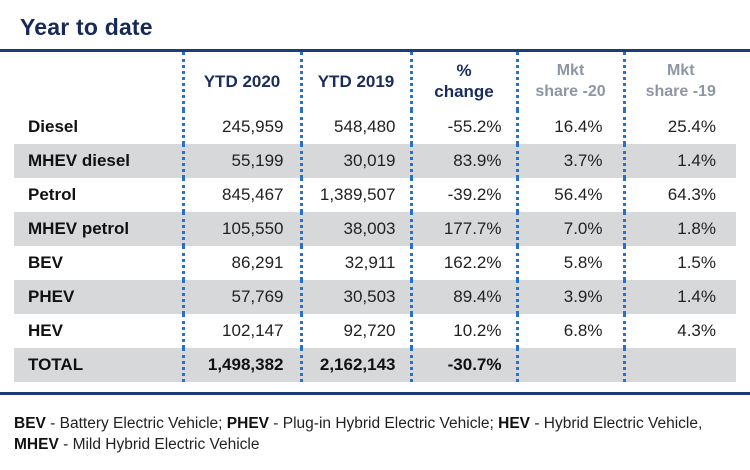  What do you see at coordinates (56, 364) in the screenshot?
I see `total-label: TOTAL` at bounding box center [56, 364].